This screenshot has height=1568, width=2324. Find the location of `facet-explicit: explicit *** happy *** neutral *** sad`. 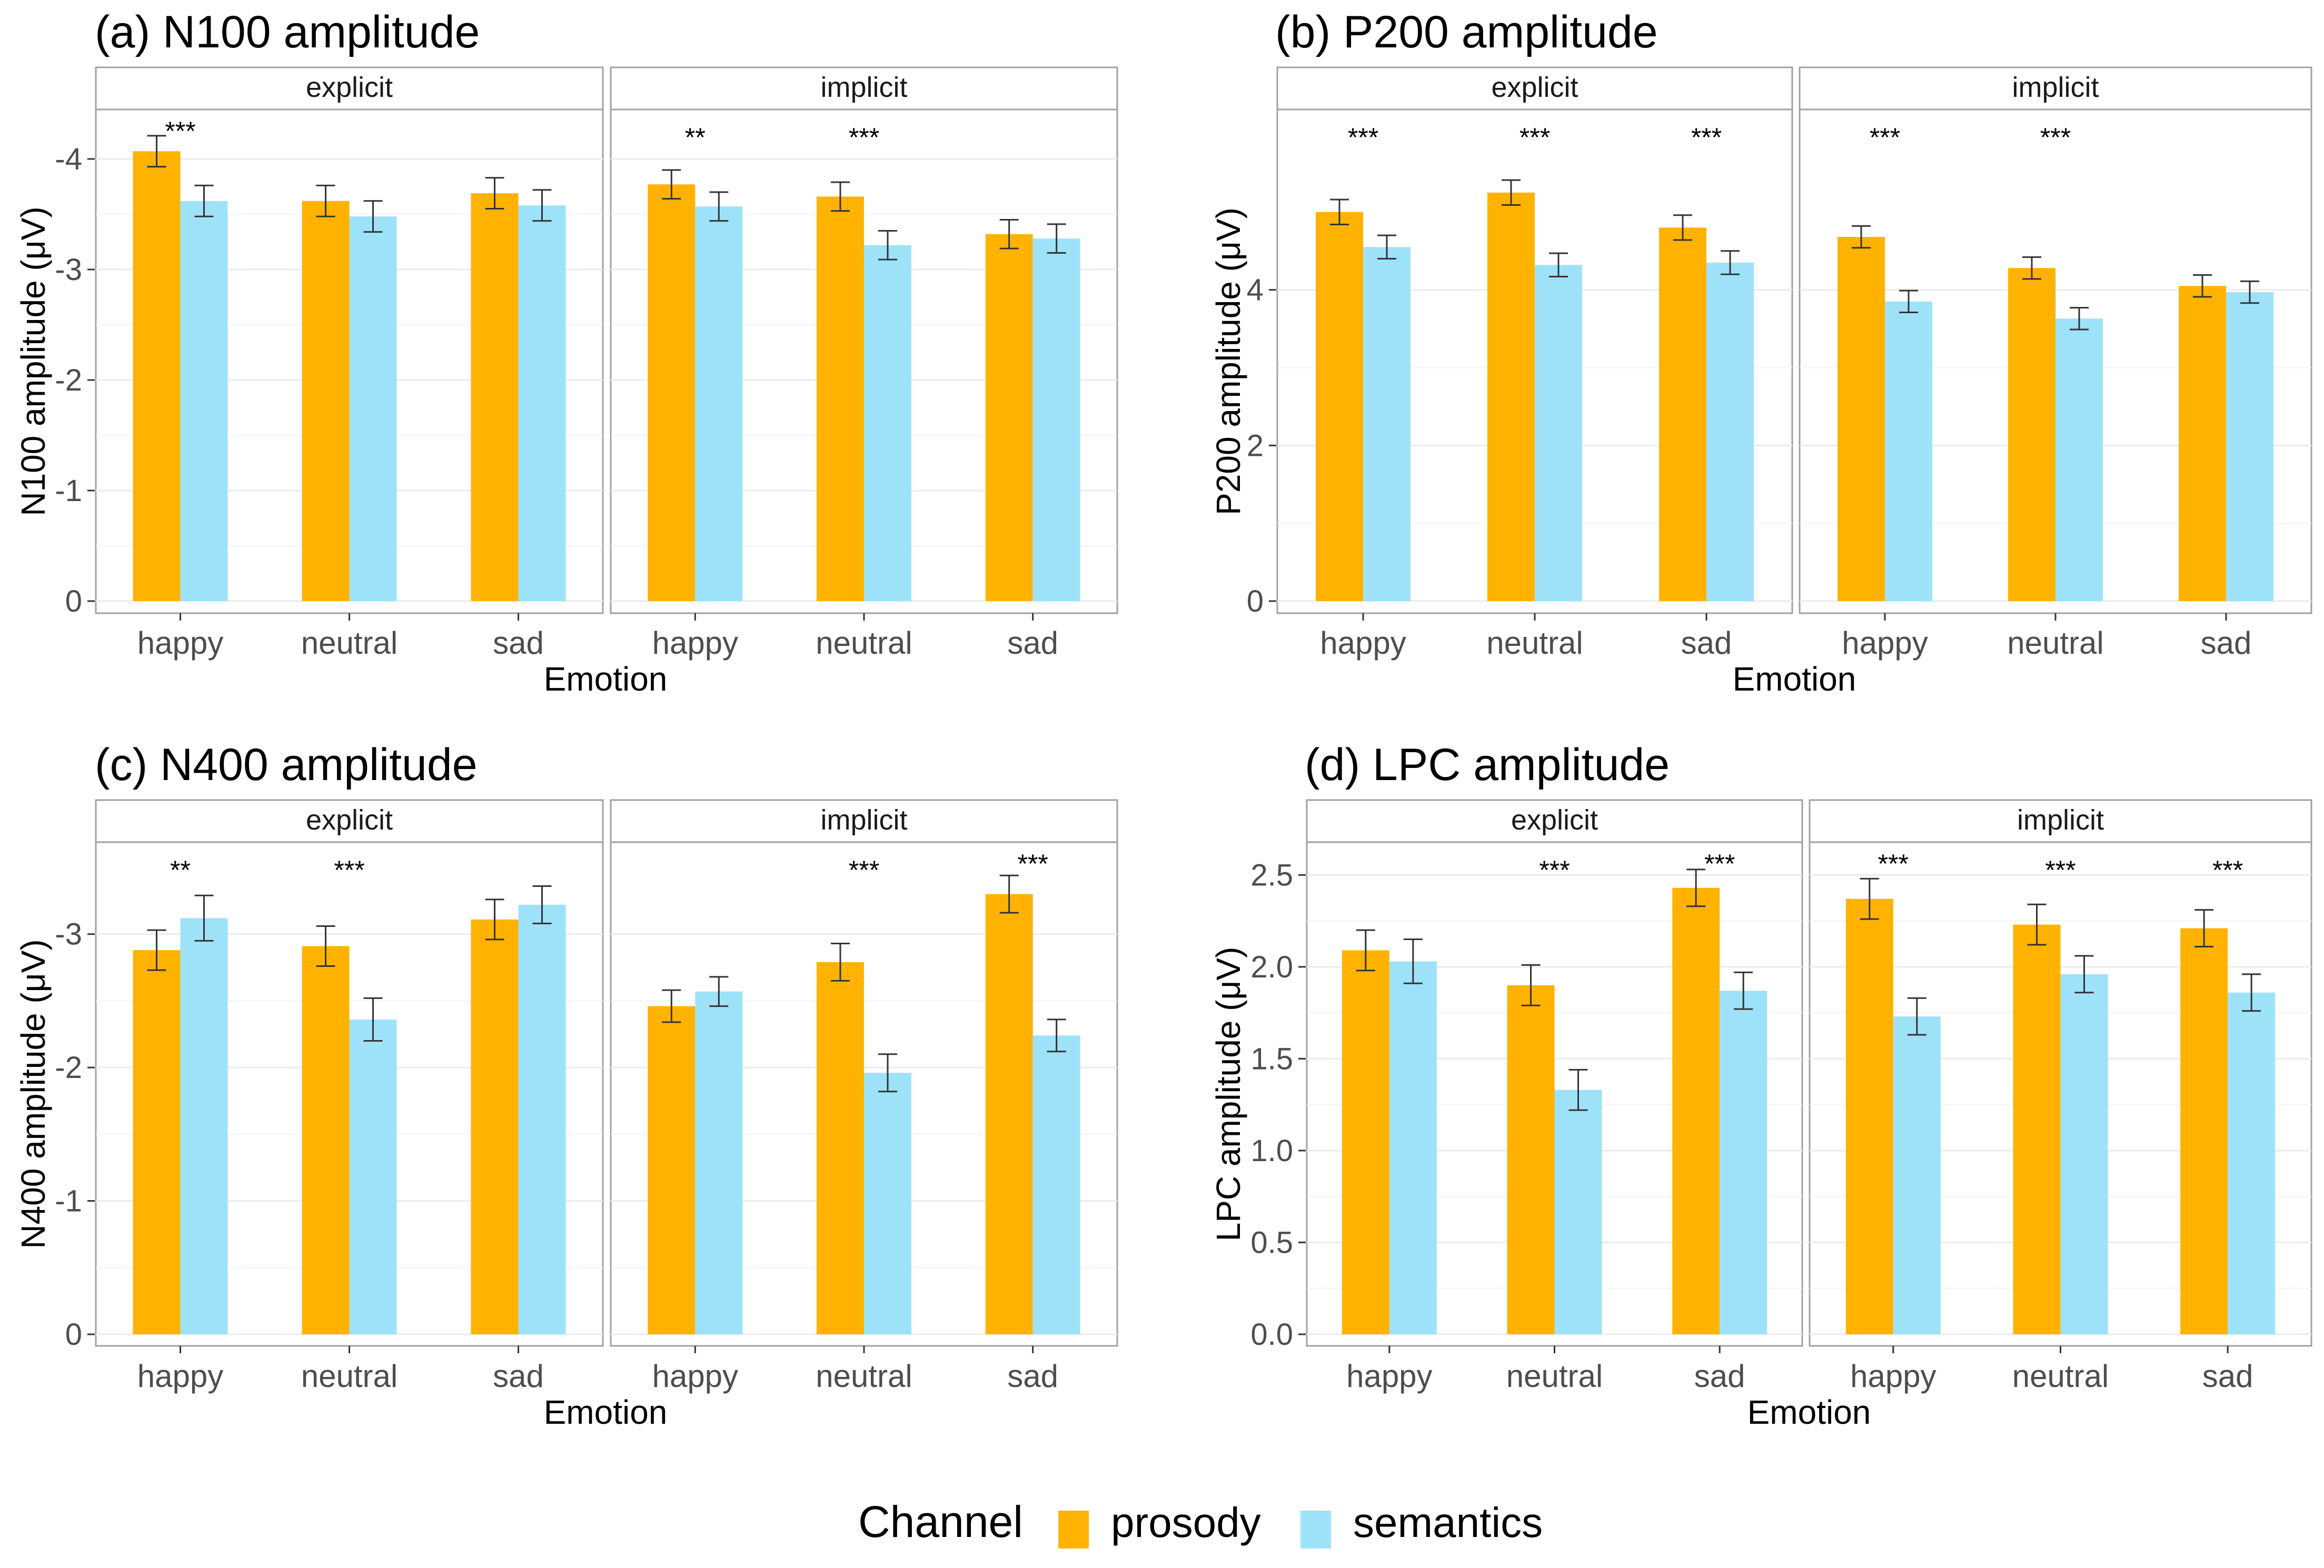

facet-explicit: explicit *** happy *** neutral *** sad is located at coordinates (1534, 363).